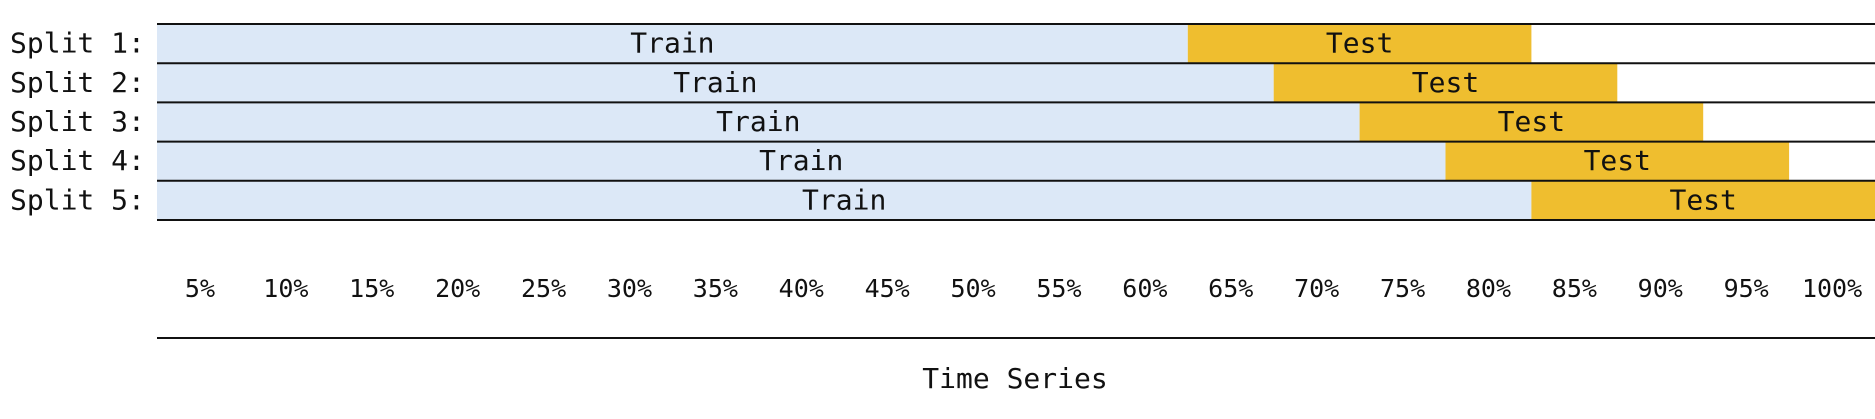 This screenshot has height=419, width=1875. Describe the element at coordinates (1144, 288) in the screenshot. I see `tick-label-60: 60%` at that location.